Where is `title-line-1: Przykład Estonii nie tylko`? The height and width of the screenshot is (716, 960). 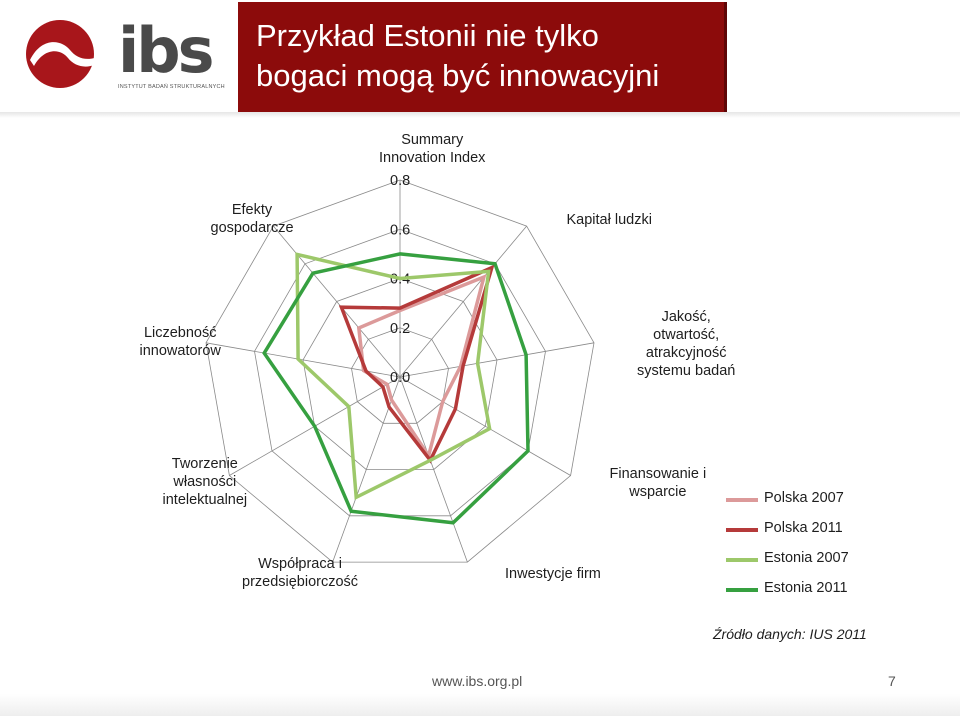 title-line-1: Przykład Estonii nie tylko is located at coordinates (427, 35).